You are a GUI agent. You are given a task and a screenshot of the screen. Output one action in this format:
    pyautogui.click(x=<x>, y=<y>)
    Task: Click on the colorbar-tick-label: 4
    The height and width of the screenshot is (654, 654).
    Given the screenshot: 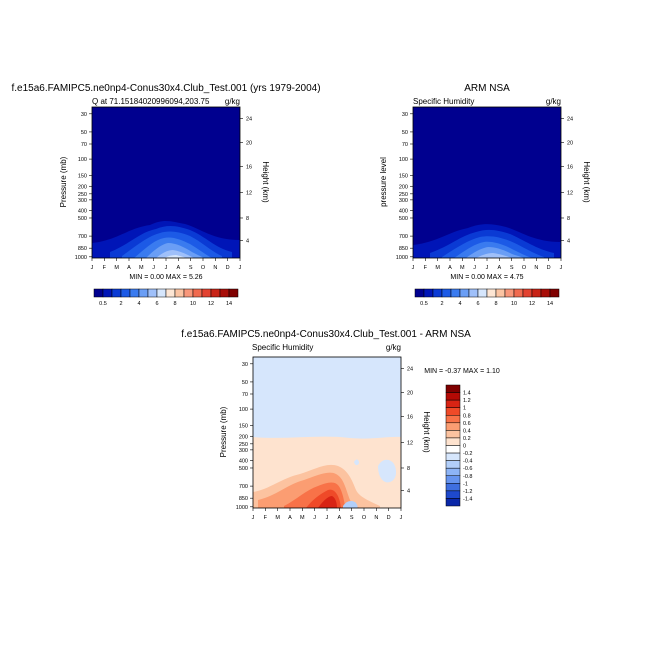 What is the action you would take?
    pyautogui.click(x=138, y=304)
    